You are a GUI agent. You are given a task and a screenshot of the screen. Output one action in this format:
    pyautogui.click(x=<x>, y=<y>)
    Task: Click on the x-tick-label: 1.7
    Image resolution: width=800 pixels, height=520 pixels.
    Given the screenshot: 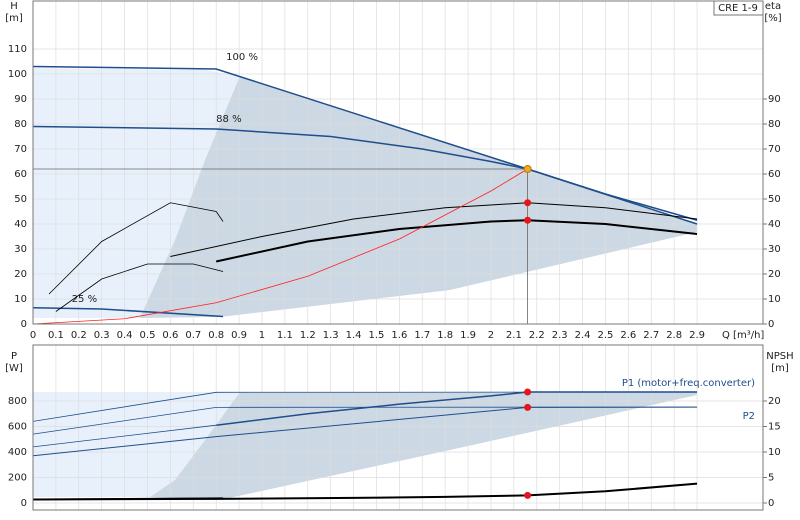 What is the action you would take?
    pyautogui.click(x=422, y=335)
    